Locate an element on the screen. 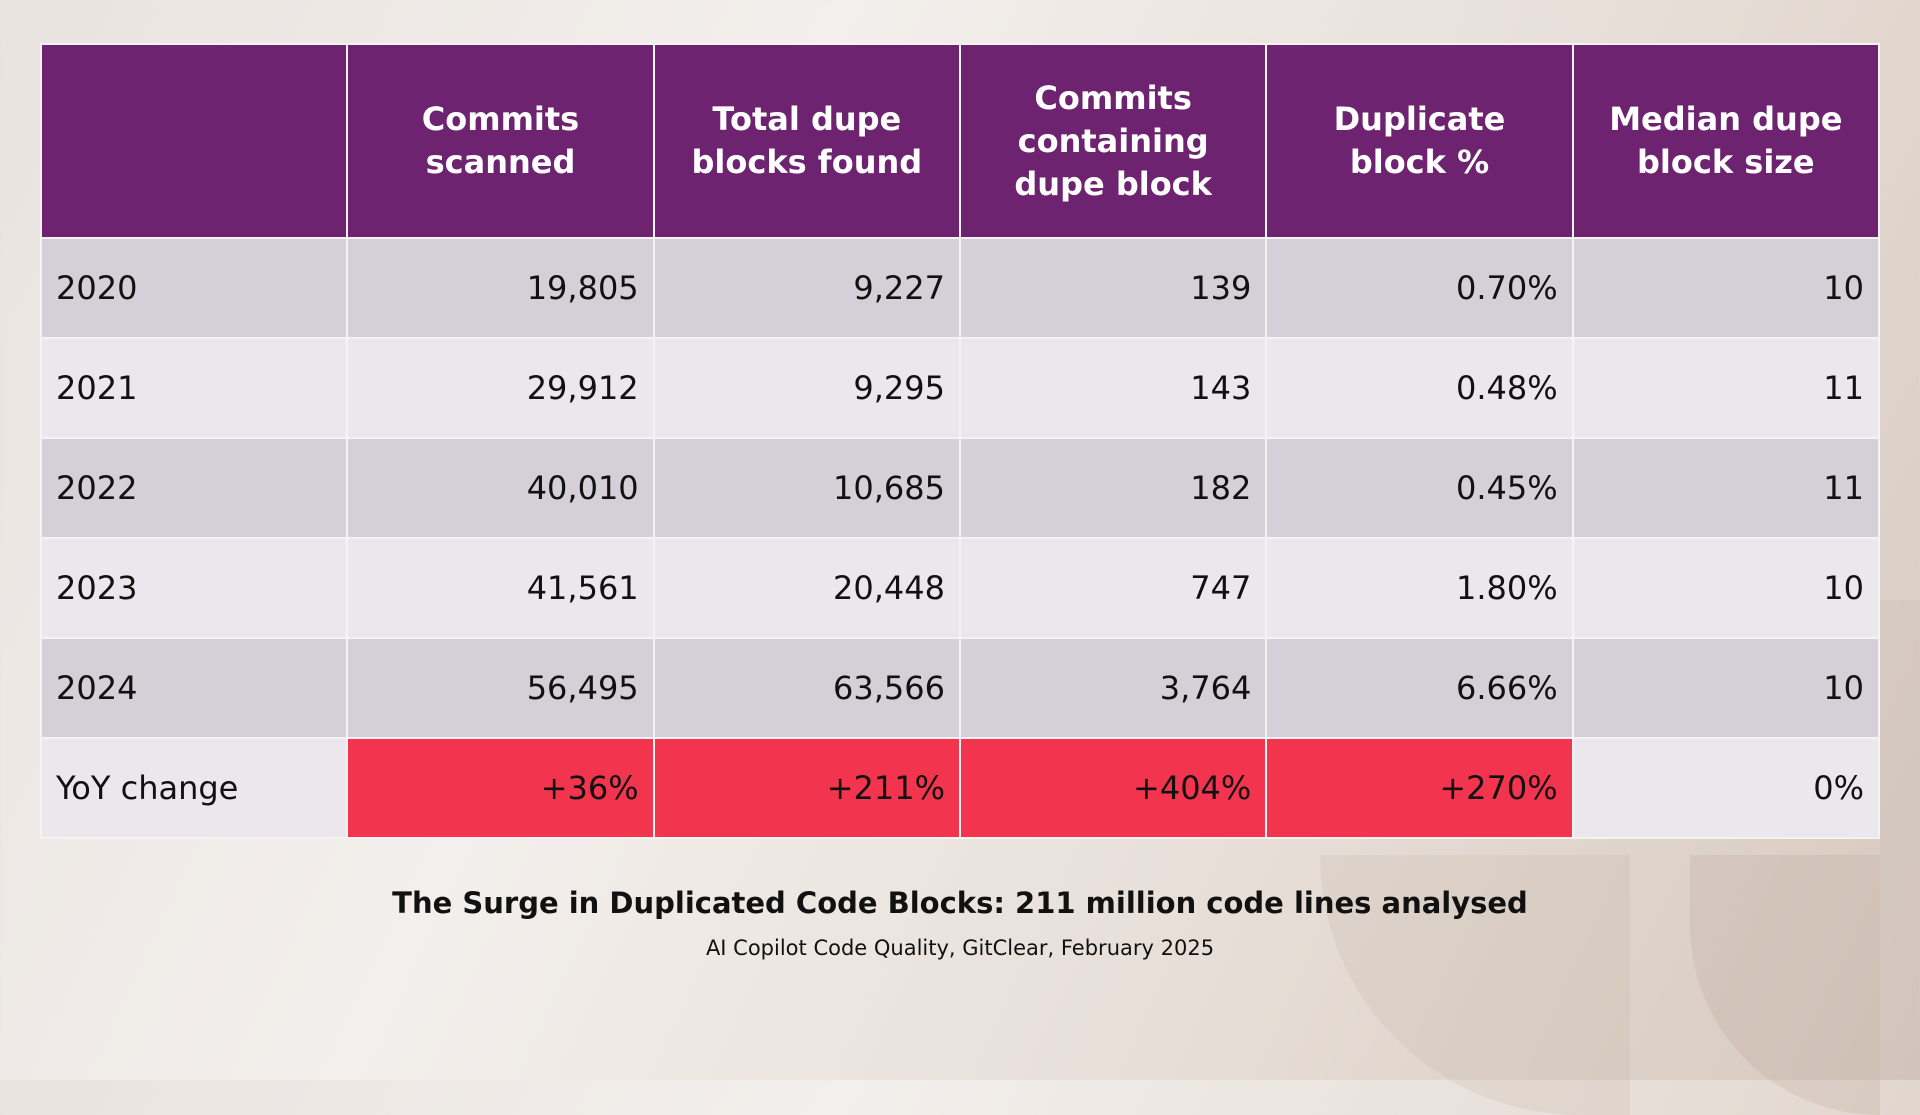 The image size is (1920, 1115). table-cell: 0.70% is located at coordinates (1419, 288).